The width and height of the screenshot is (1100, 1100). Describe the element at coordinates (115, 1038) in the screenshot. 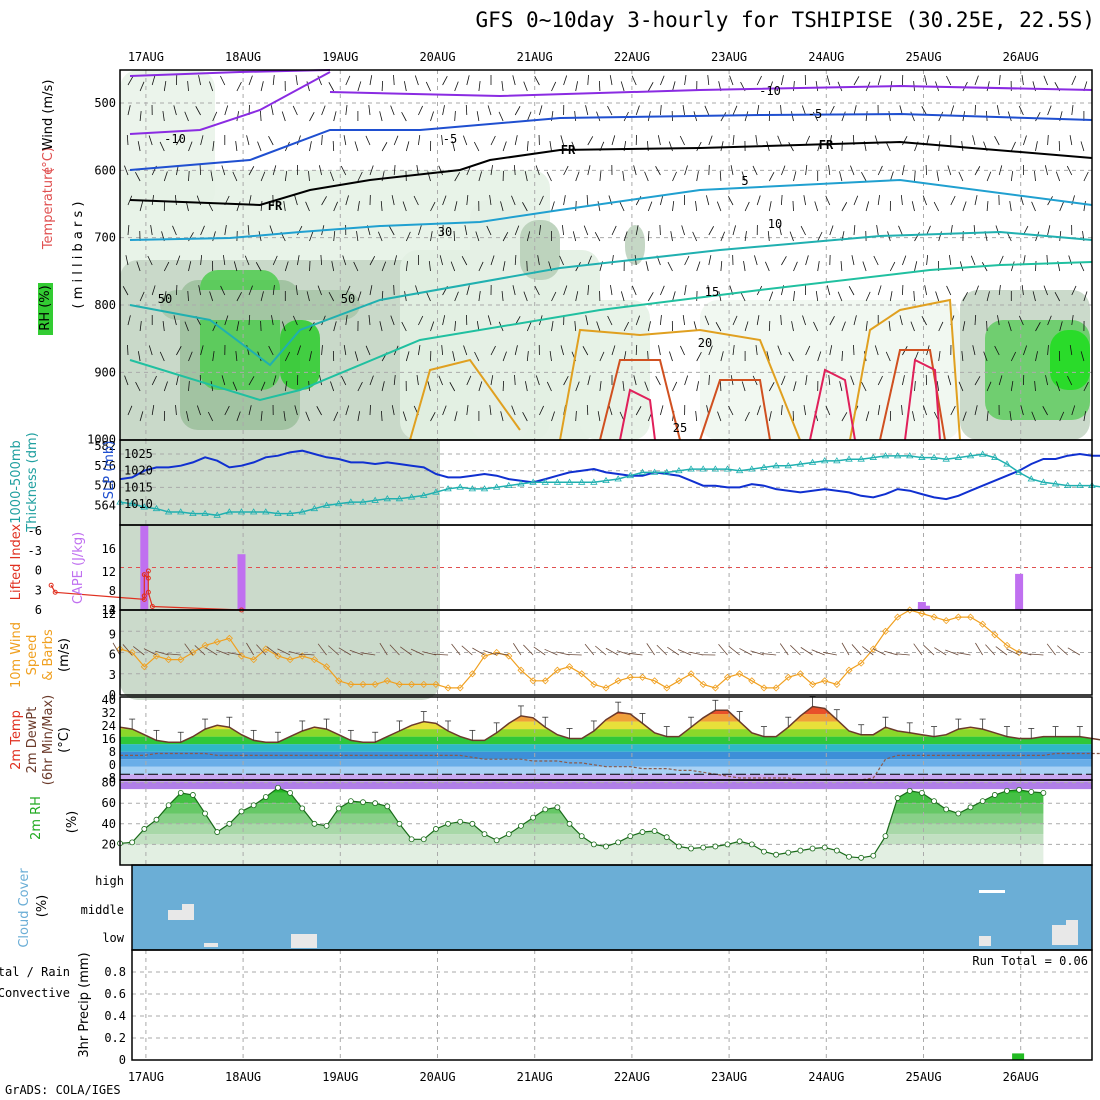

I see `precip-tick: 0.2` at that location.